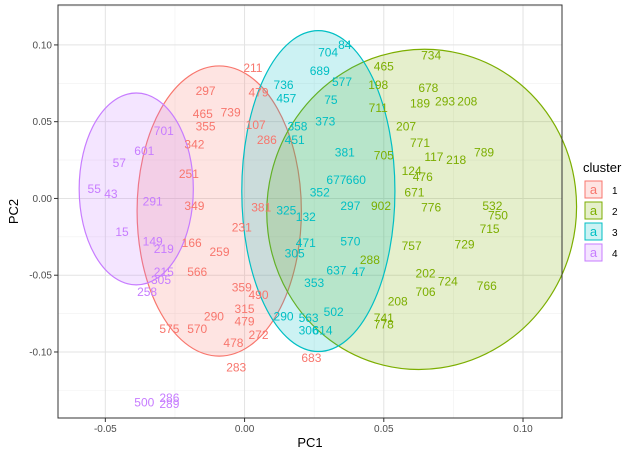 The width and height of the screenshot is (641, 459). Describe the element at coordinates (203, 114) in the screenshot. I see `cluster-1-point: 465` at that location.